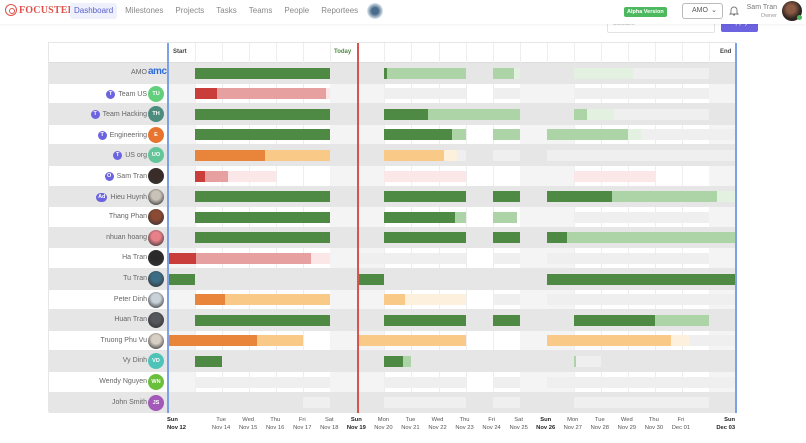 This screenshot has height=443, width=806. I want to click on nav-teams: Teams, so click(260, 10).